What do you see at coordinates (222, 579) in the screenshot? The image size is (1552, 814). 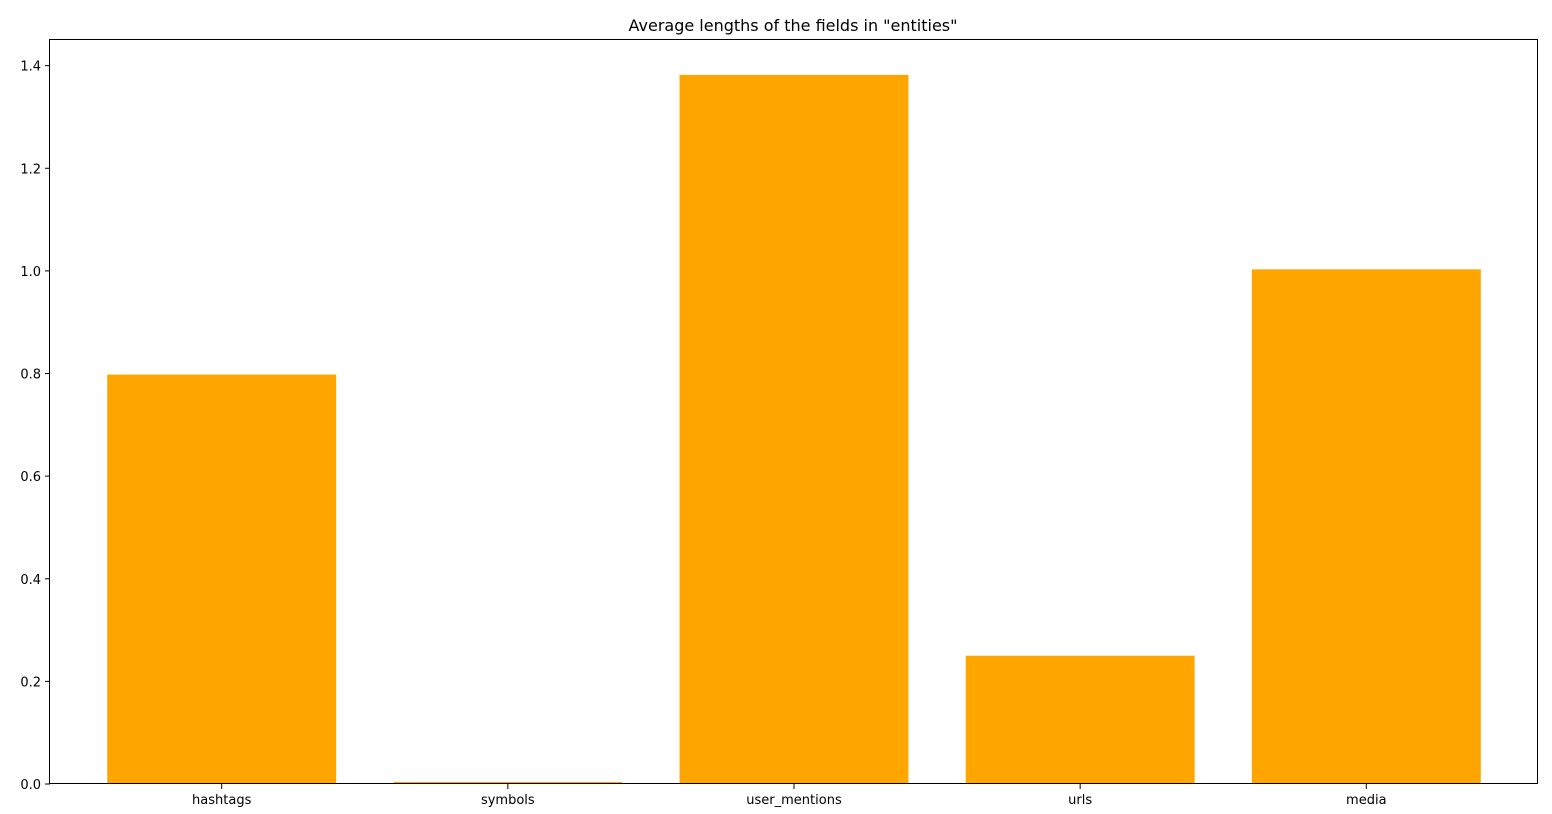 I see `bar-hashtags` at bounding box center [222, 579].